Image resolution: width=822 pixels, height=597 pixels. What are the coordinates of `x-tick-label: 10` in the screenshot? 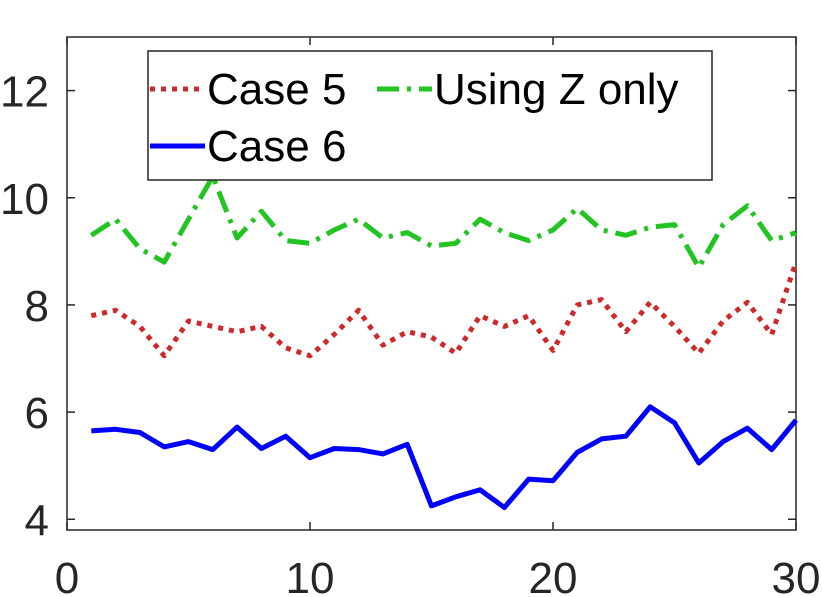 It's located at (310, 575).